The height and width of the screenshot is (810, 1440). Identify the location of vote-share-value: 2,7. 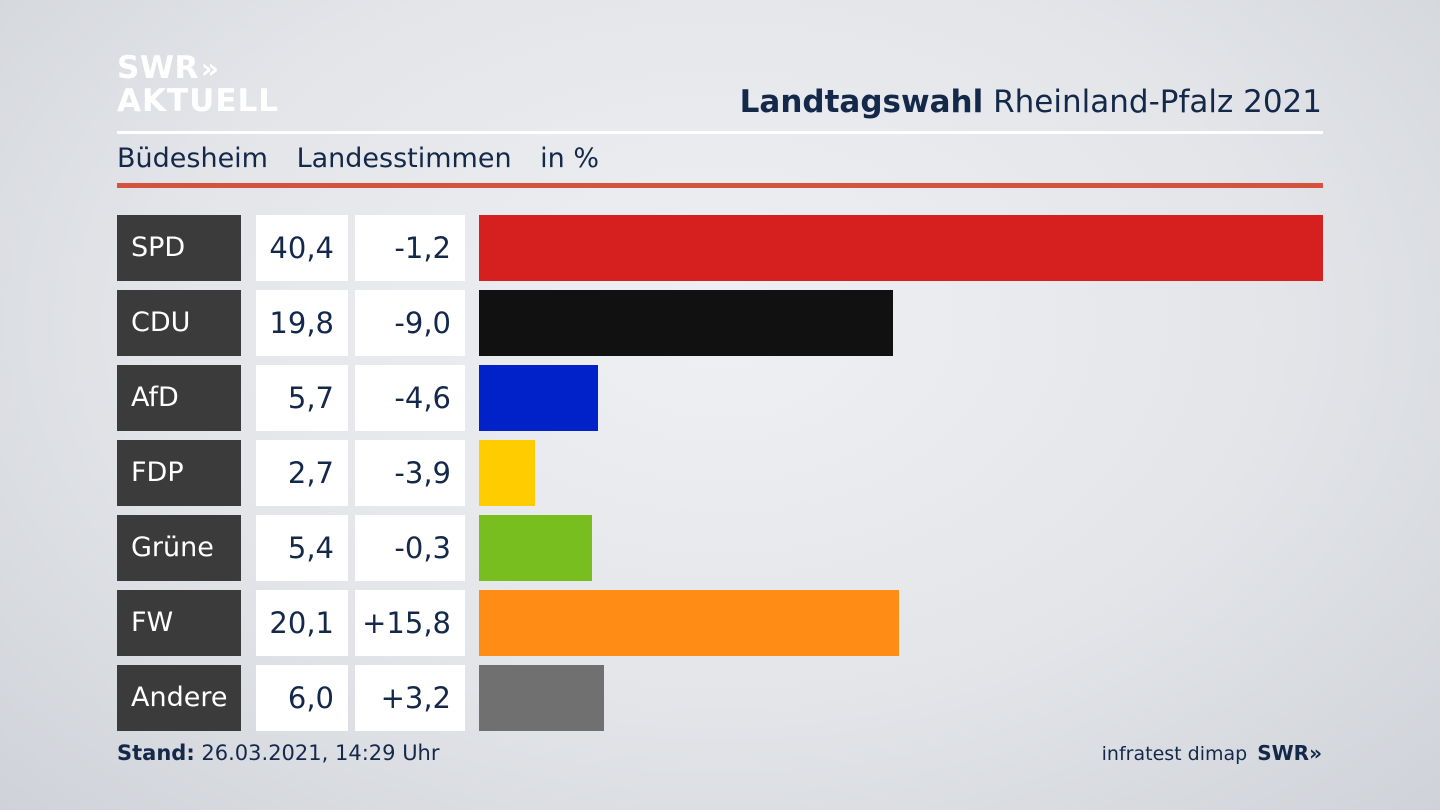
(302, 473).